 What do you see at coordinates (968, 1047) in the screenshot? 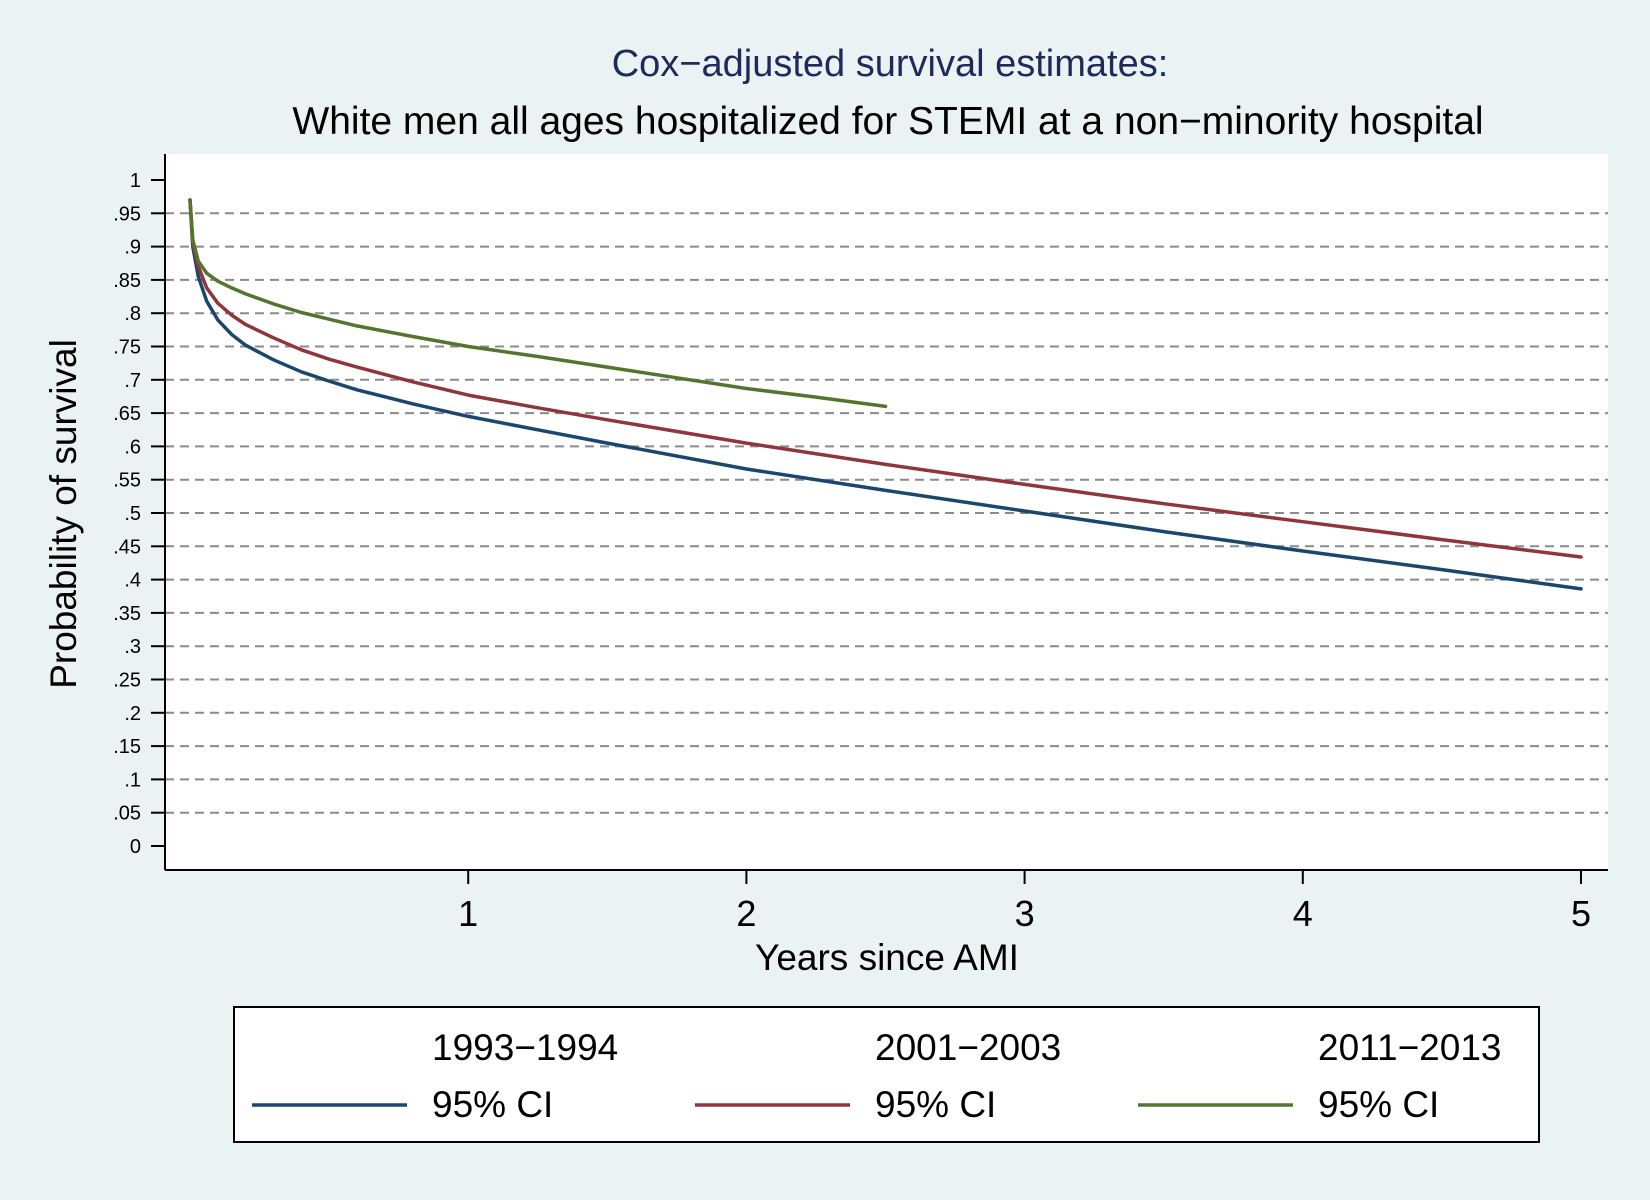
I see `legend-label-2: 2001−2003` at bounding box center [968, 1047].